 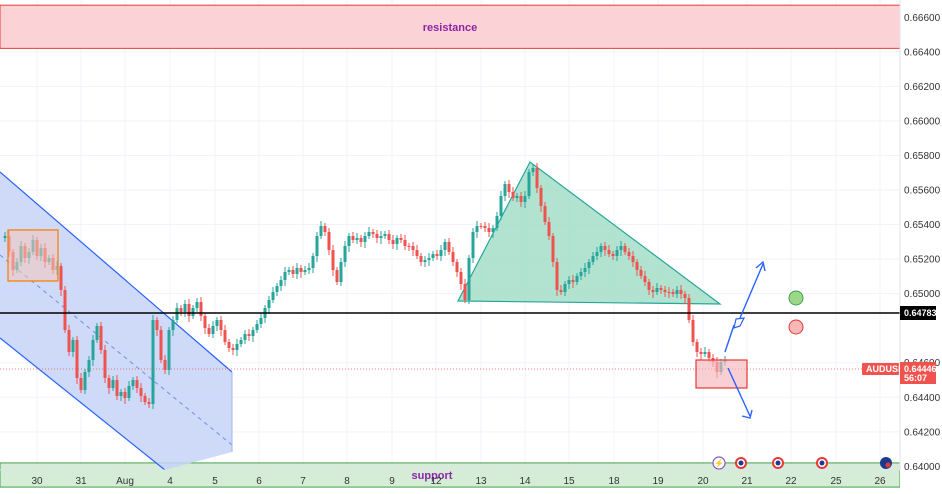 What do you see at coordinates (481, 481) in the screenshot?
I see `time-tick-label: 13` at bounding box center [481, 481].